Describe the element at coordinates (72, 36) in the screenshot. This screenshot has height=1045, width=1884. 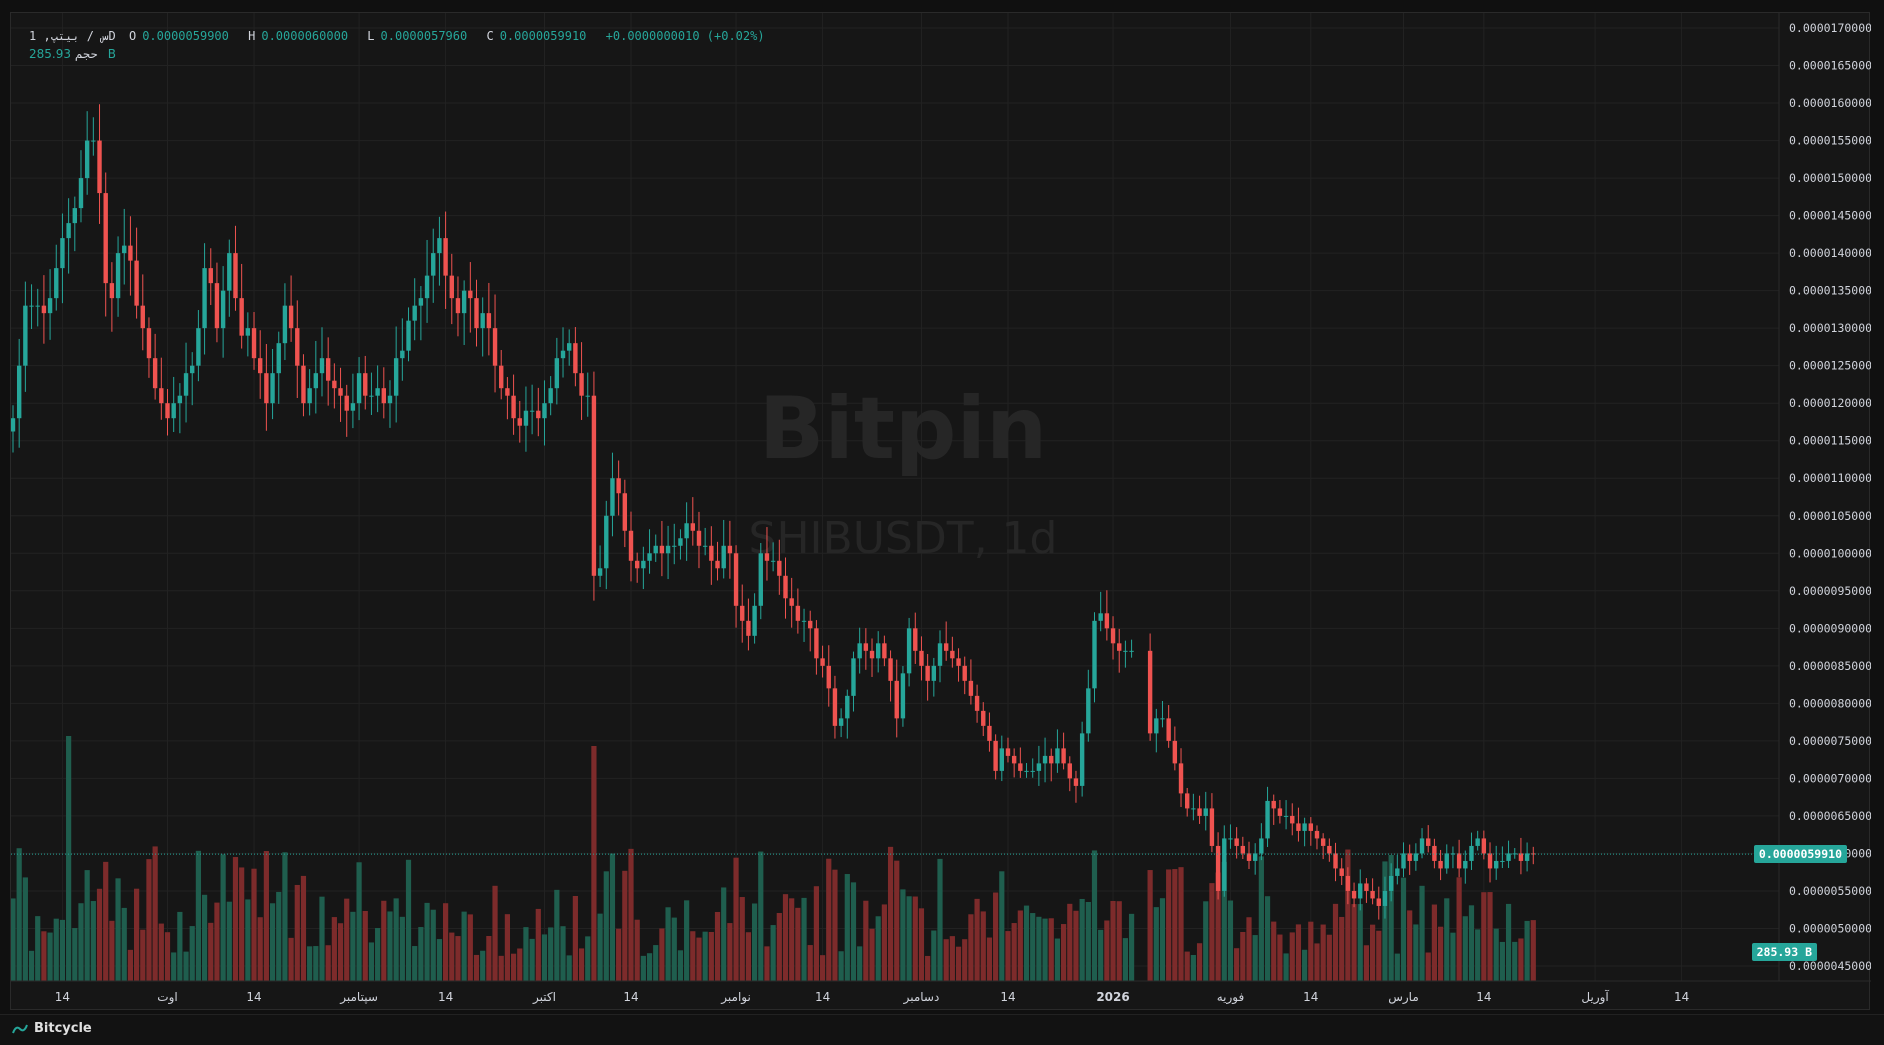
I see `legend-symbol: 1 ,س / بيتپD` at that location.